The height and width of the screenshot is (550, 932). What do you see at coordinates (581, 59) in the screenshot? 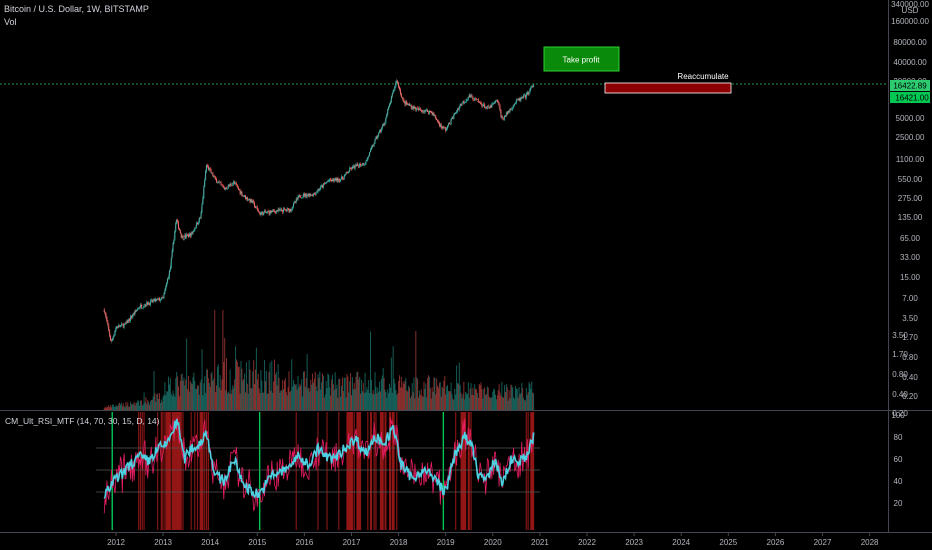
I see `take-profit-box: Take profit` at bounding box center [581, 59].